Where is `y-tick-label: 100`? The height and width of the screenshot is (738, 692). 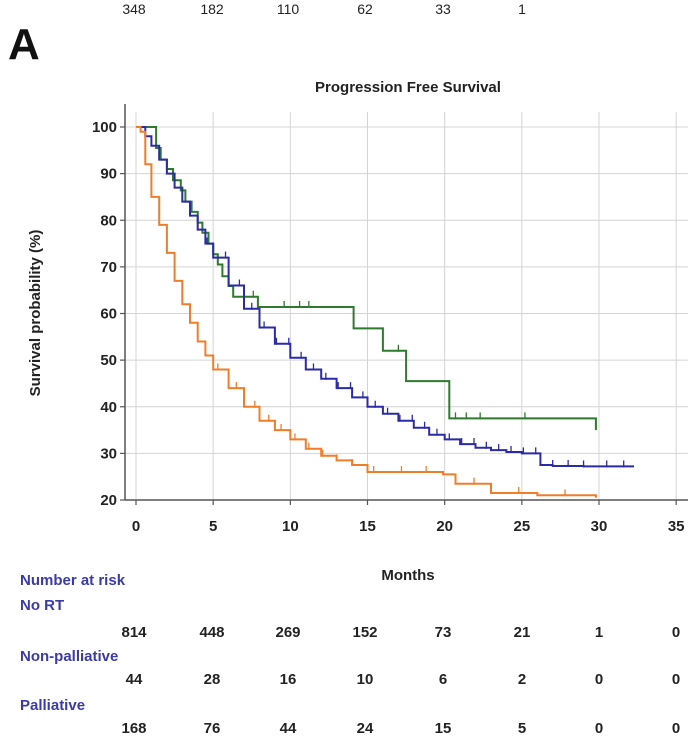 y-tick-label: 100 is located at coordinates (104, 127).